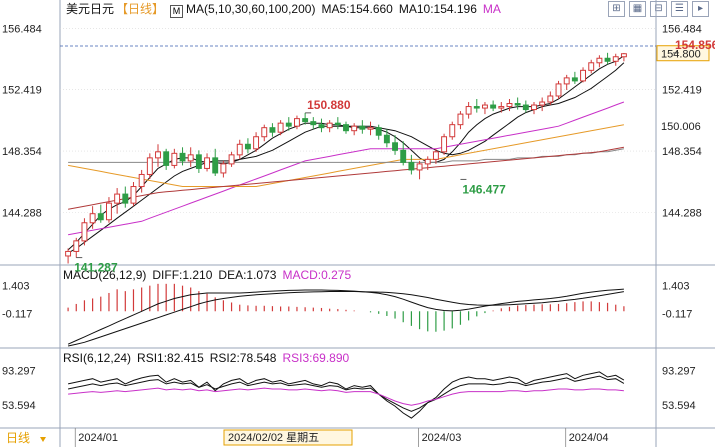  Describe the element at coordinates (98, 438) in the screenshot. I see `x-axis-label: 2024/01` at that location.